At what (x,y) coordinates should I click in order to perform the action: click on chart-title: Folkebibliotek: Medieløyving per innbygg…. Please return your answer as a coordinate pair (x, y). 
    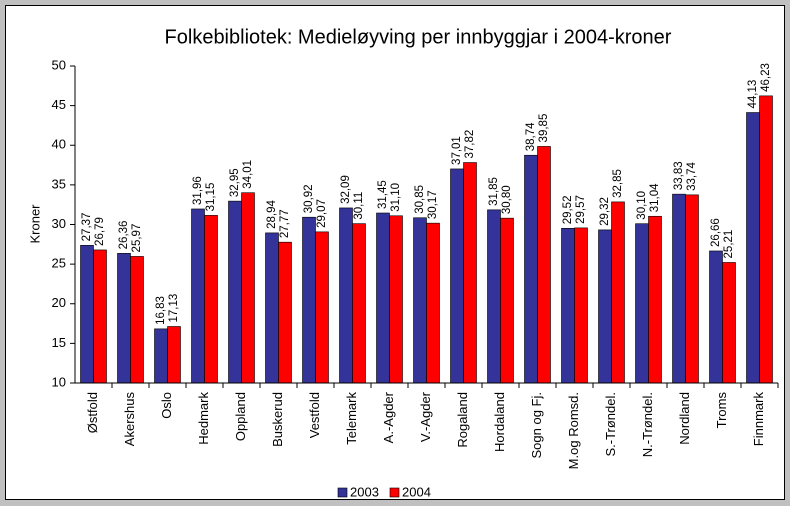
    Looking at the image, I should click on (418, 37).